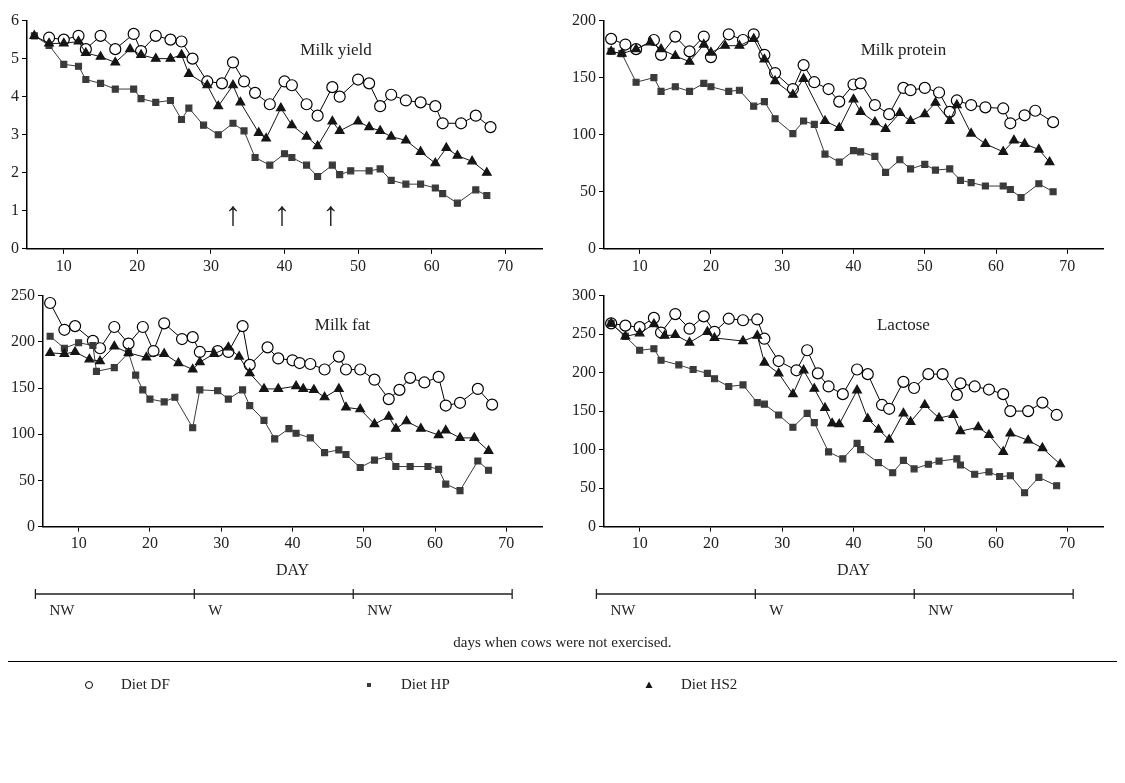  Describe the element at coordinates (15, 209) in the screenshot. I see `y-tick-label: 1` at that location.